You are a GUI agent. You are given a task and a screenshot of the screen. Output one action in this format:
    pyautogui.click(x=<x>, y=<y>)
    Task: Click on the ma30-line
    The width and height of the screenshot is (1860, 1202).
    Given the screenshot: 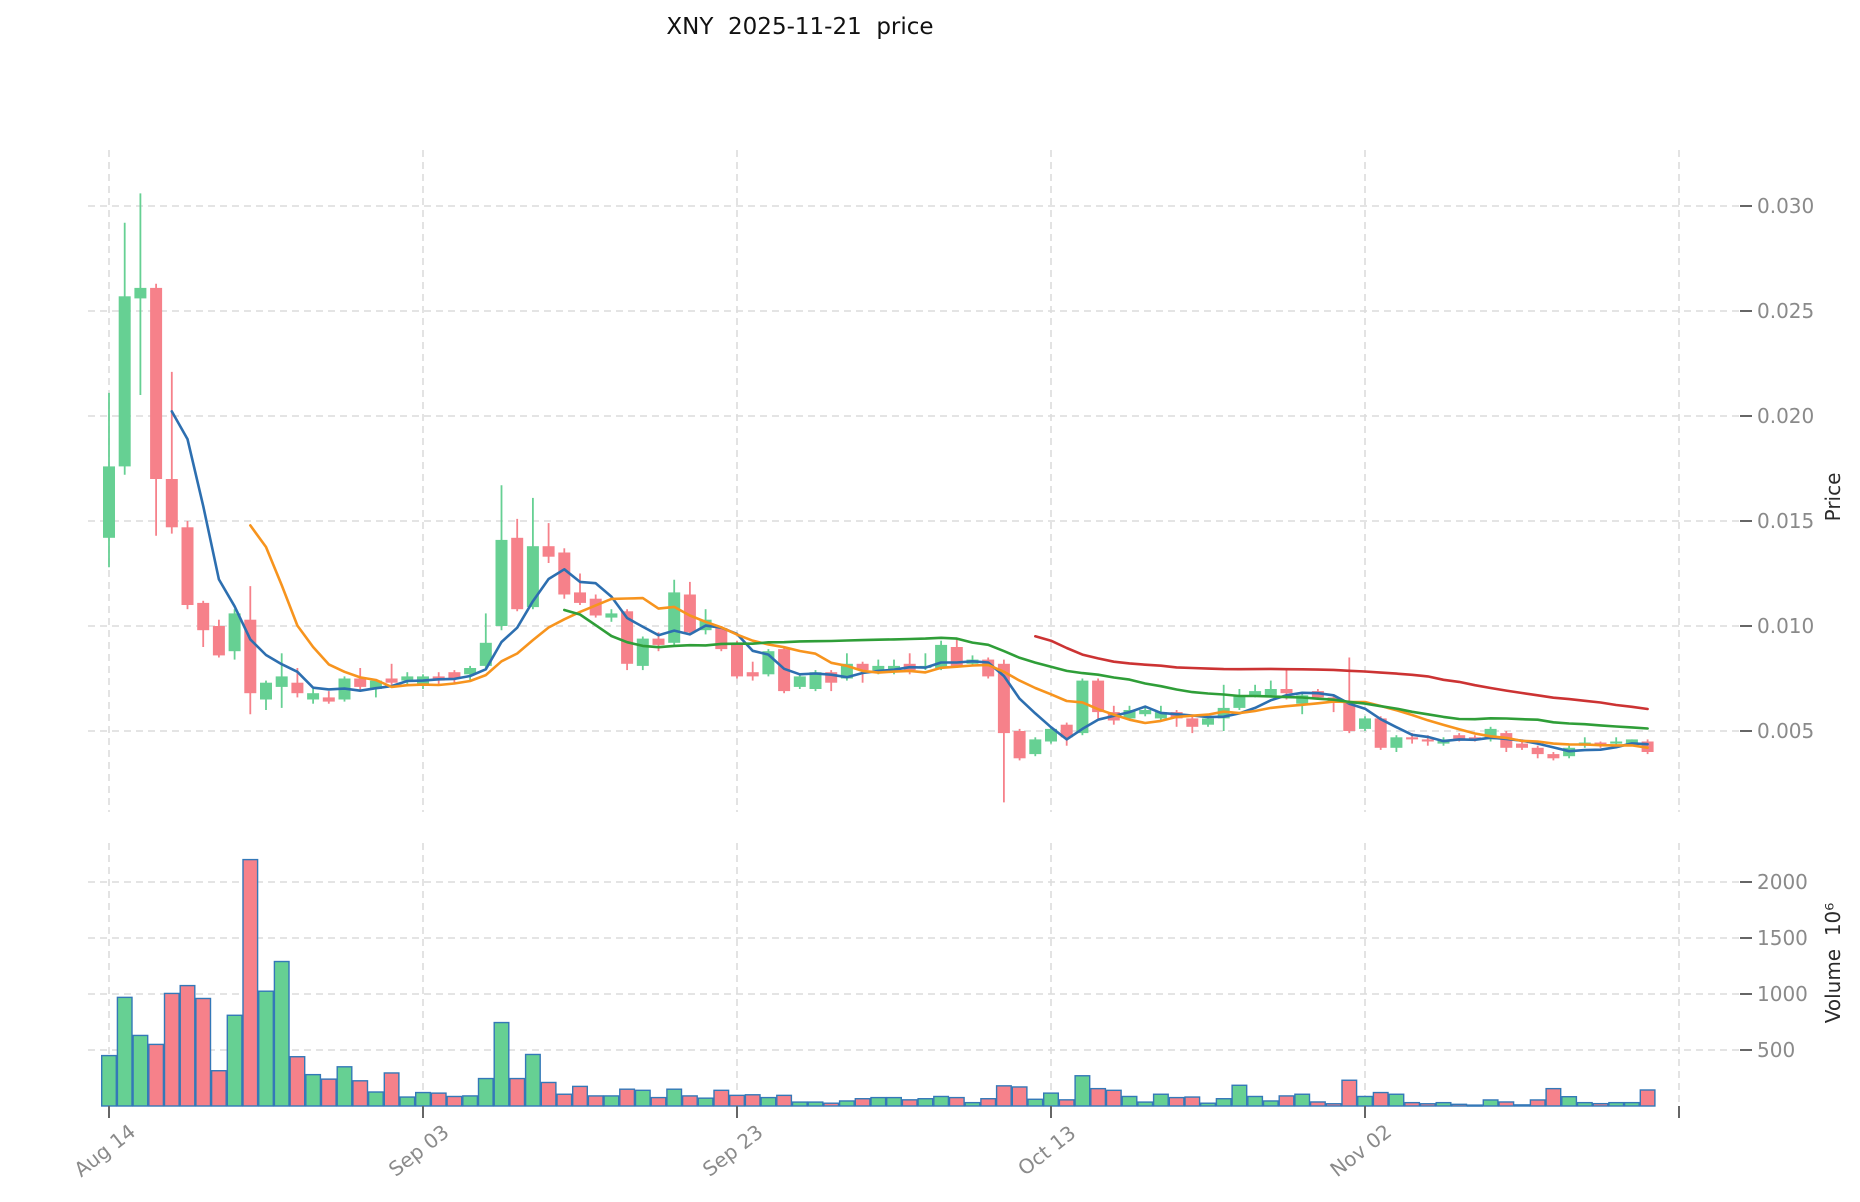 What is the action you would take?
    pyautogui.click(x=1105, y=669)
    